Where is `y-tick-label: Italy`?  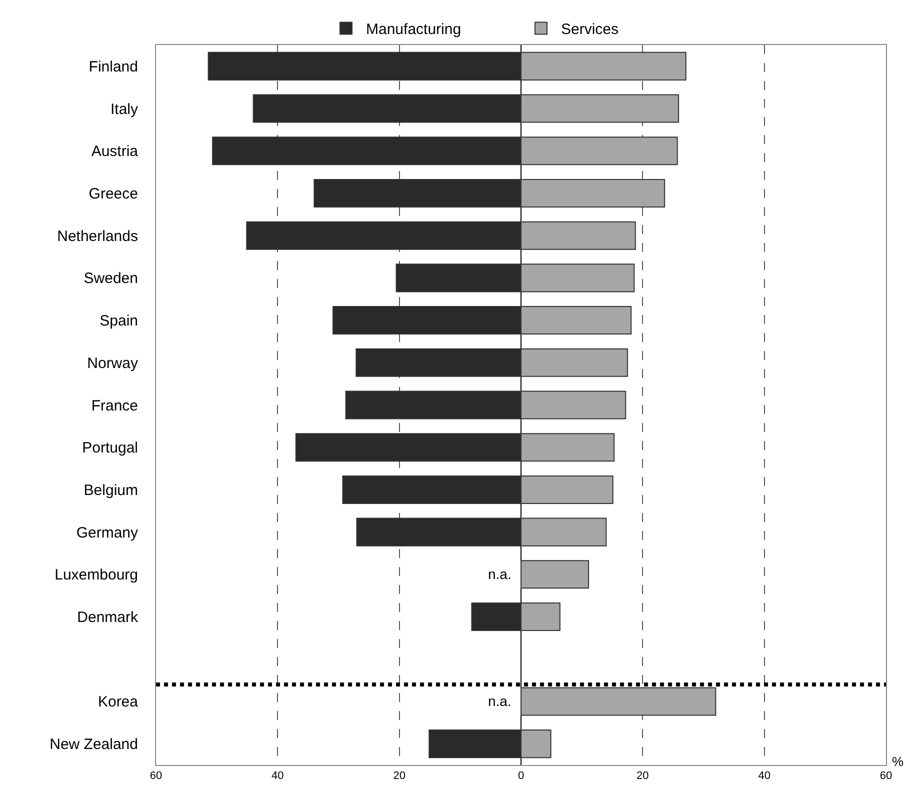 y-tick-label: Italy is located at coordinates (124, 109).